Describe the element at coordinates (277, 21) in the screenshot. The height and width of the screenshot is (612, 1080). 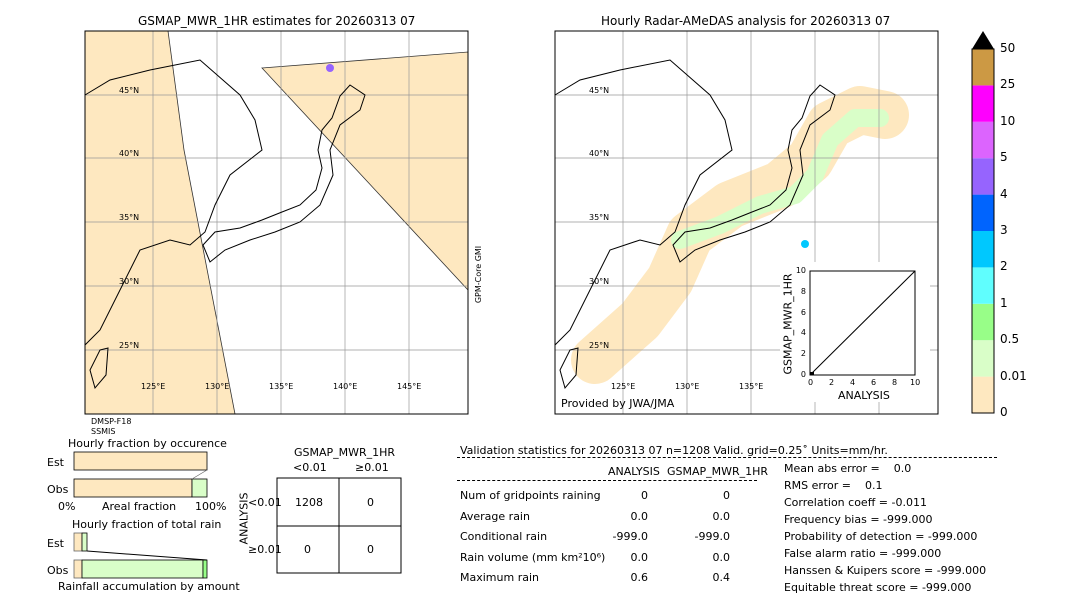
I see `left-map-title: GSMAP_MWR_1HR estimates for 20260313 07` at that location.